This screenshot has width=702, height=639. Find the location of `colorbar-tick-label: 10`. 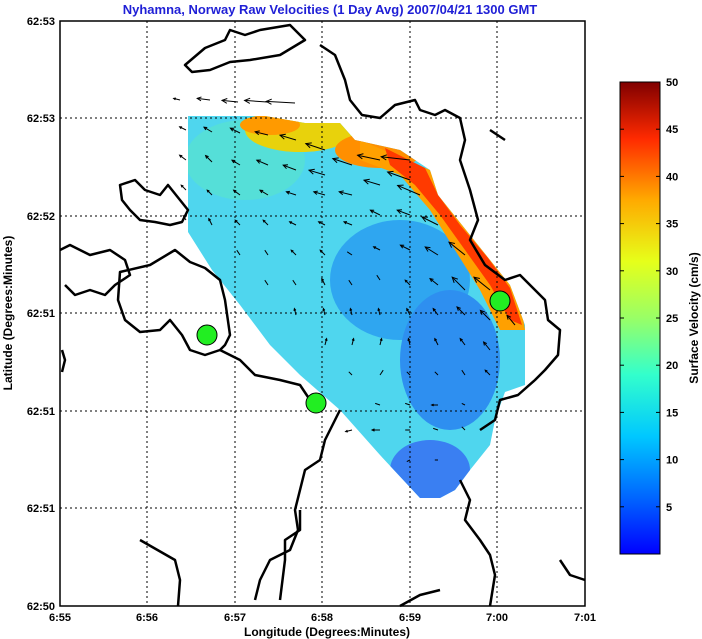

colorbar-tick-label: 10 is located at coordinates (672, 461).